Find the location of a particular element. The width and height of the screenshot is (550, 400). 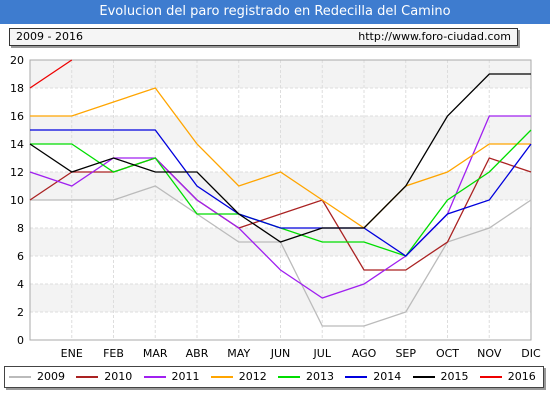

source-url: http://www.foro-ciudad.com is located at coordinates (434, 36).